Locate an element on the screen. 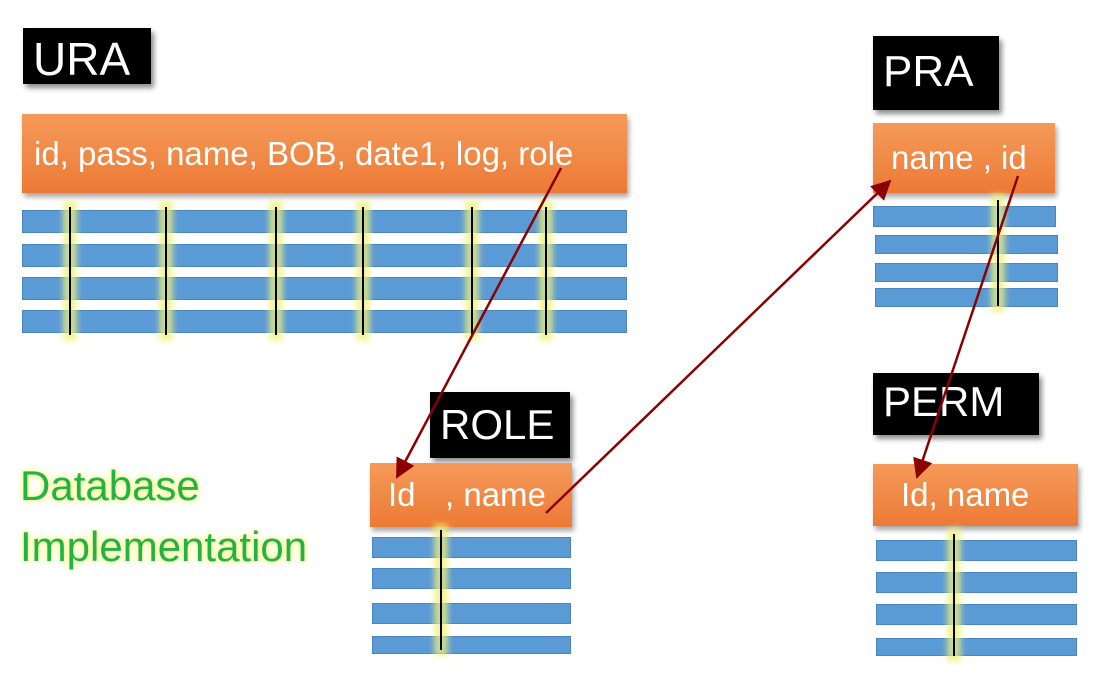 Image resolution: width=1094 pixels, height=684 pixels. diagram-caption: Database Implementation is located at coordinates (163, 517).